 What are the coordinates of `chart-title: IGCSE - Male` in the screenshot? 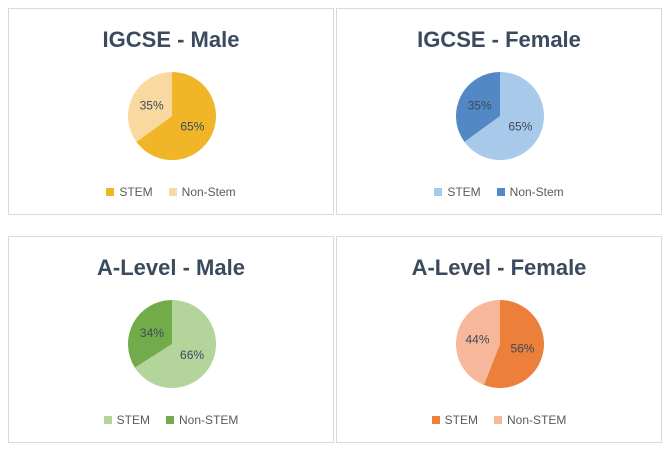 It's located at (171, 39).